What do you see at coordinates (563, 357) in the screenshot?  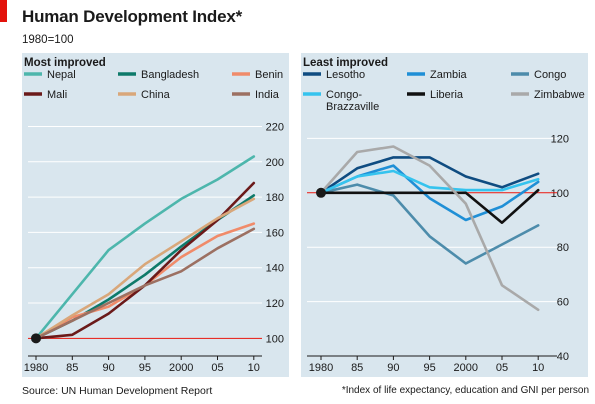 I see `y-tick-label: 40` at bounding box center [563, 357].